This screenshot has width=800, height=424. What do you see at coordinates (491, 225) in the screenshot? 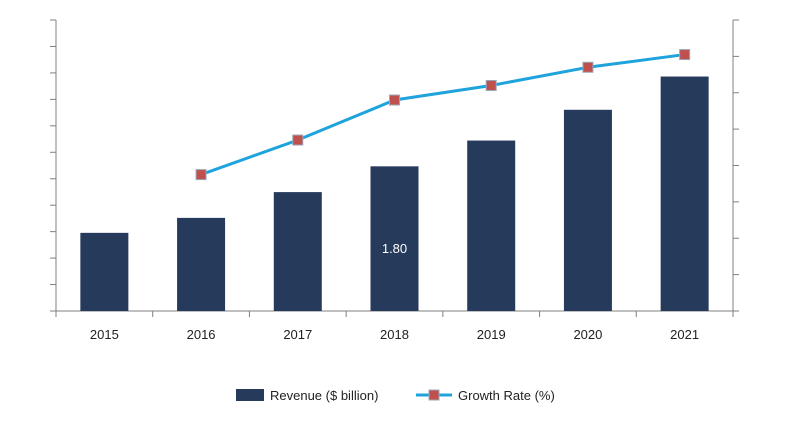
I see `bar-revenue-2019` at bounding box center [491, 225].